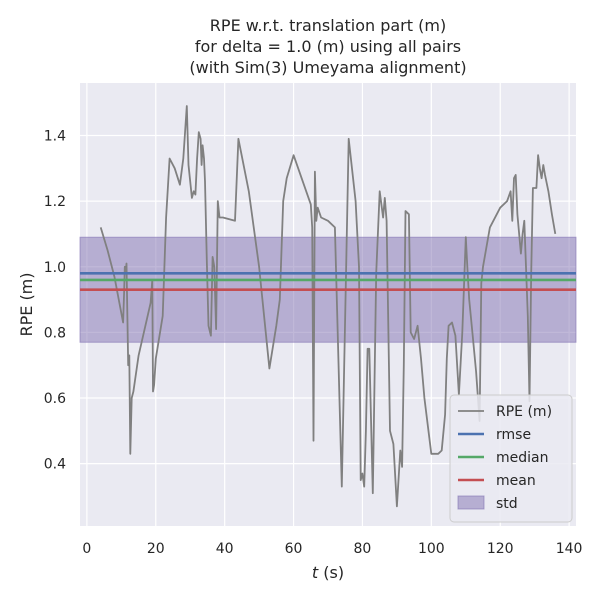 This screenshot has width=600, height=600. What do you see at coordinates (331, 572) in the screenshot?
I see `x-axis-label-unit: (s)` at bounding box center [331, 572].